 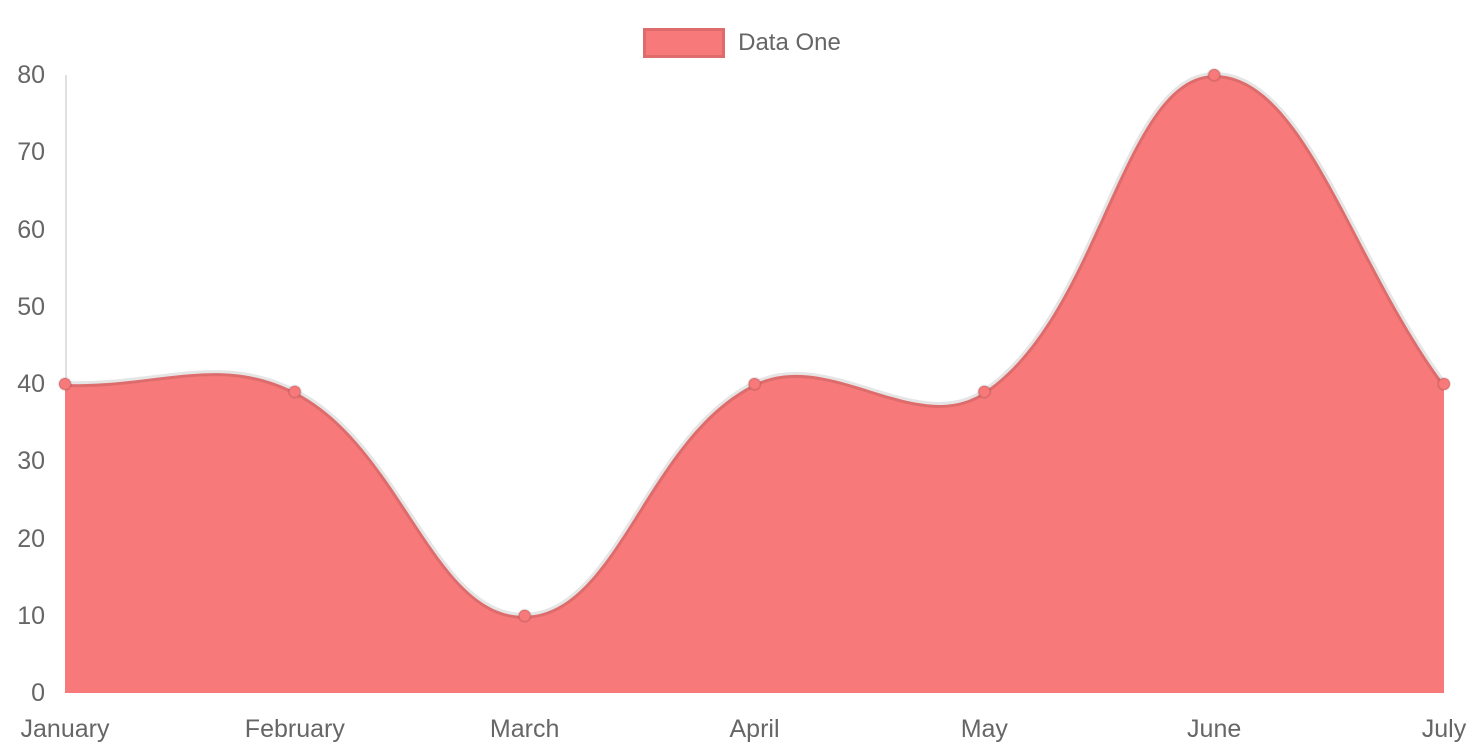 I want to click on y-tick-label: 40, so click(x=31, y=384).